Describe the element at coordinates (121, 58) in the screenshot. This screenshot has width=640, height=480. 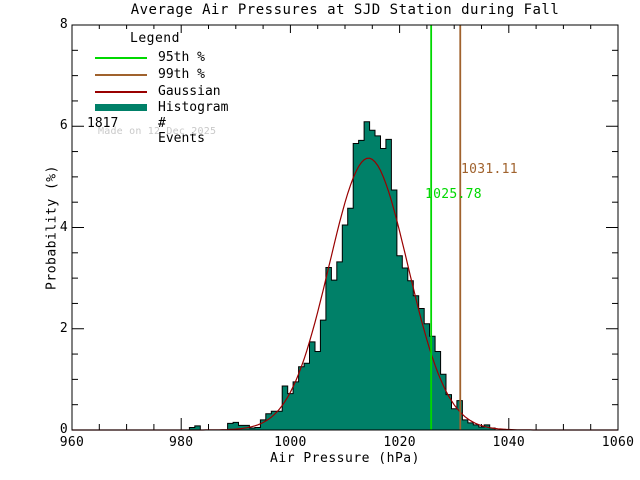
I see `p95-line-swatch` at that location.